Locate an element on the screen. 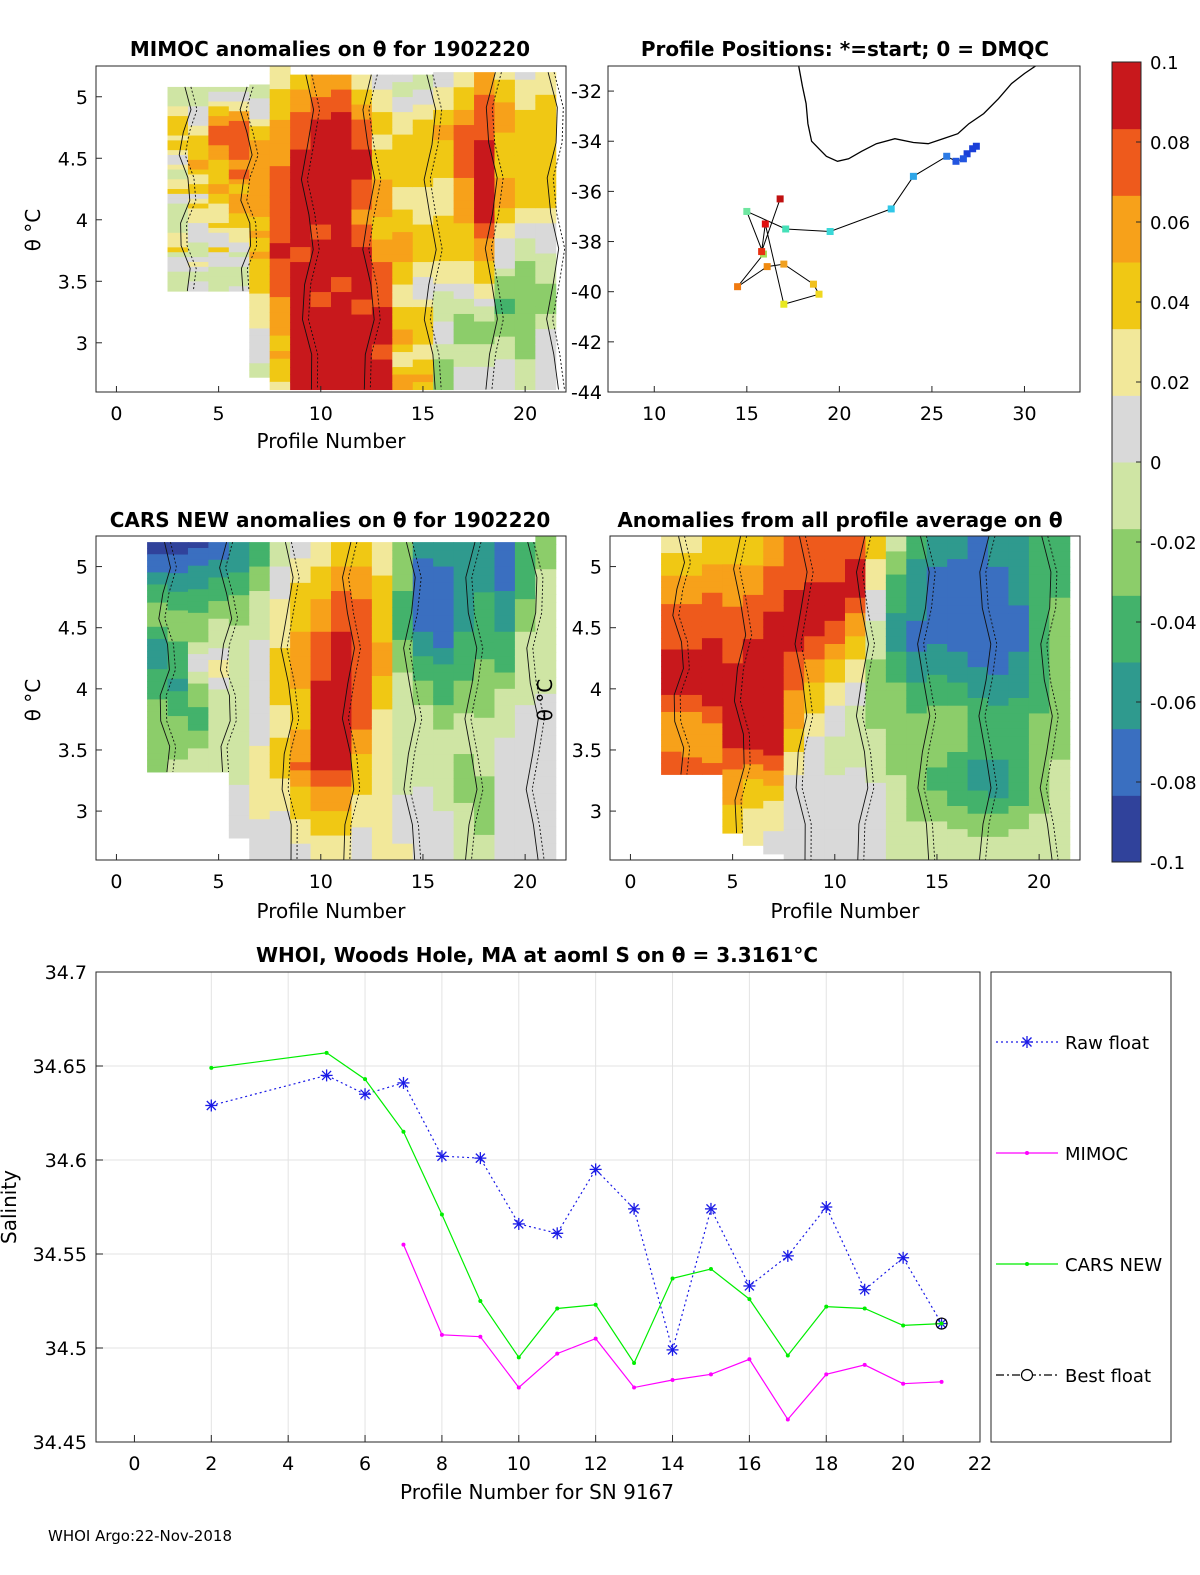 Image resolution: width=1200 pixels, height=1575 pixels. raw-float-point is located at coordinates (710, 1208).